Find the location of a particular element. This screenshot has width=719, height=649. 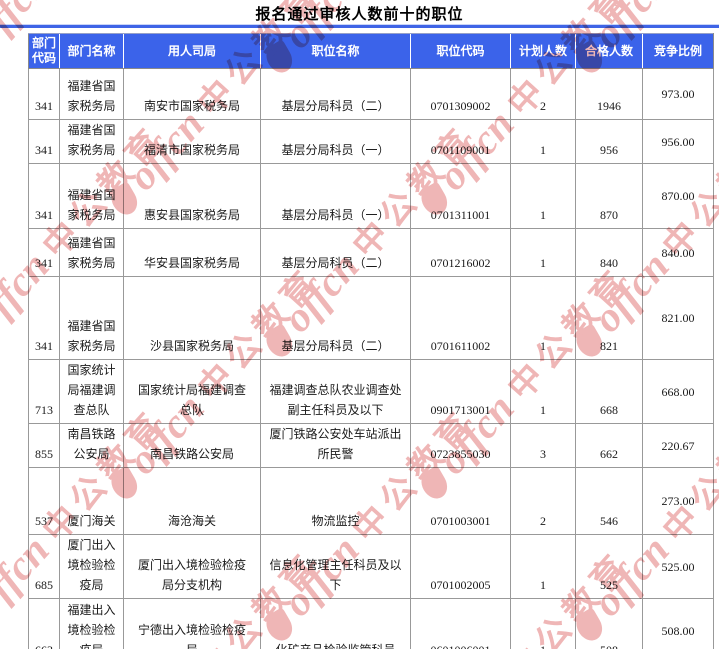

cell-position-name: 基层分局科员（一） is located at coordinates (335, 196).